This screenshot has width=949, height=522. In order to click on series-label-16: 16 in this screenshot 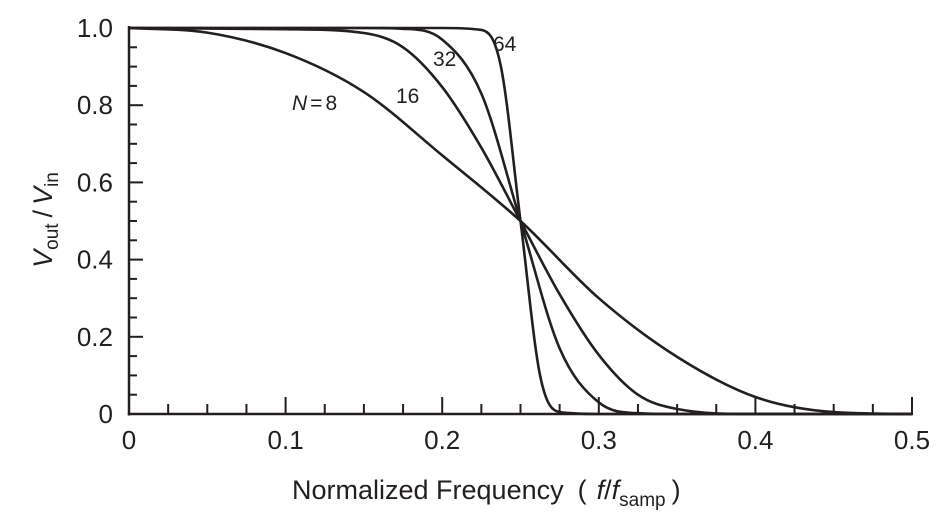, I will do `click(407, 96)`.